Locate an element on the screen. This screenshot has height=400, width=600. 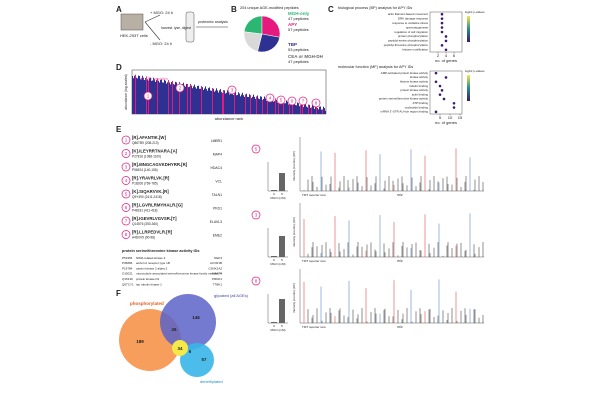
count: 34 is located at coordinates (180, 348).